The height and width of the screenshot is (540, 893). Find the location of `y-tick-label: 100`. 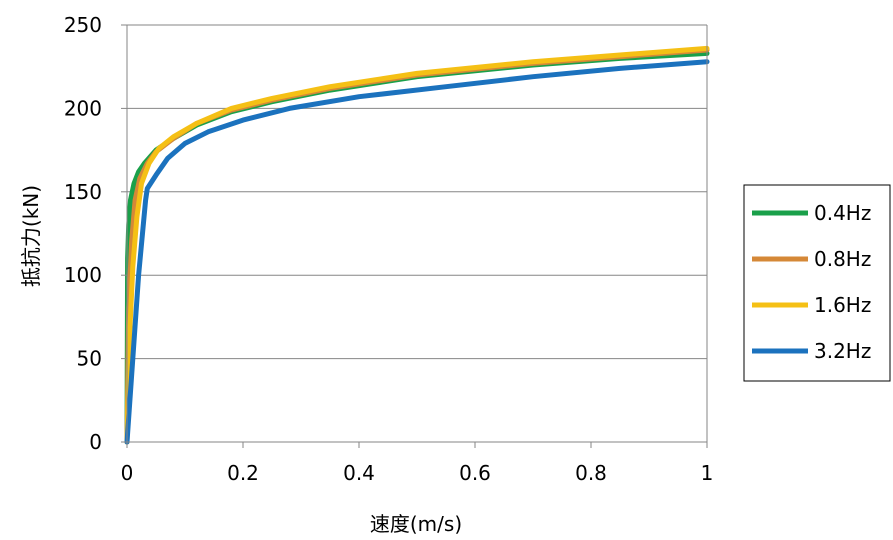

y-tick-label: 100 is located at coordinates (83, 275).